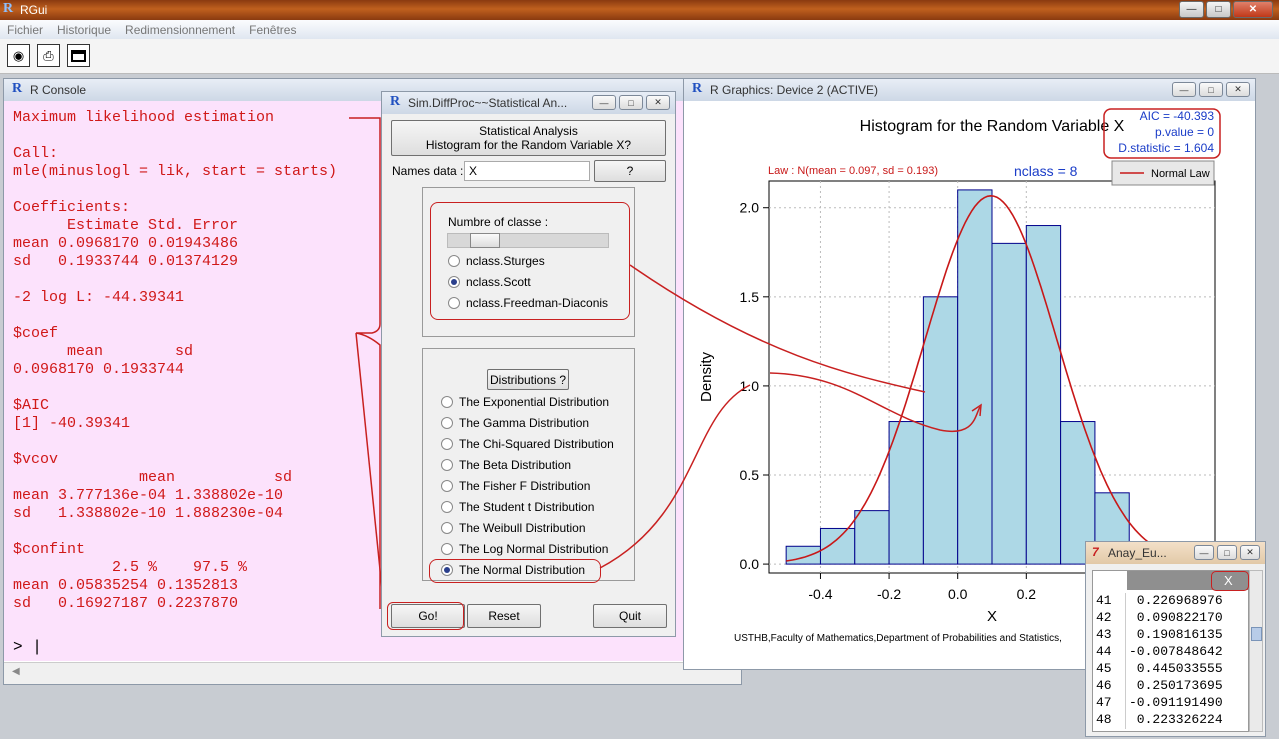 The image size is (1279, 739). I want to click on console-line: sd 0.1933744 0.01374129, so click(126, 261).